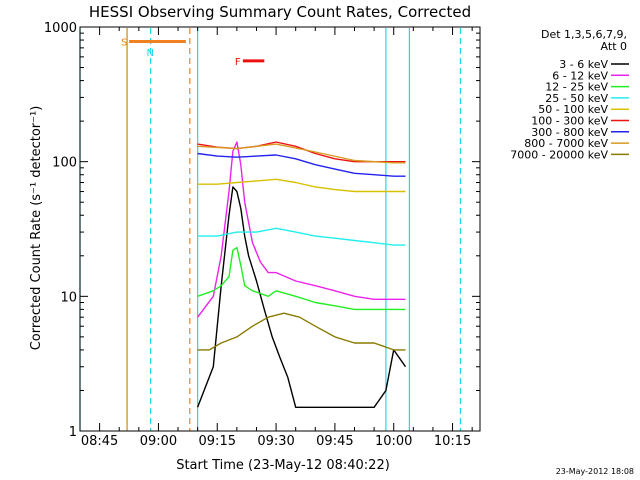 This screenshot has height=480, width=640. What do you see at coordinates (569, 132) in the screenshot?
I see `legend-entry-label: 300 - 800 keV` at bounding box center [569, 132].